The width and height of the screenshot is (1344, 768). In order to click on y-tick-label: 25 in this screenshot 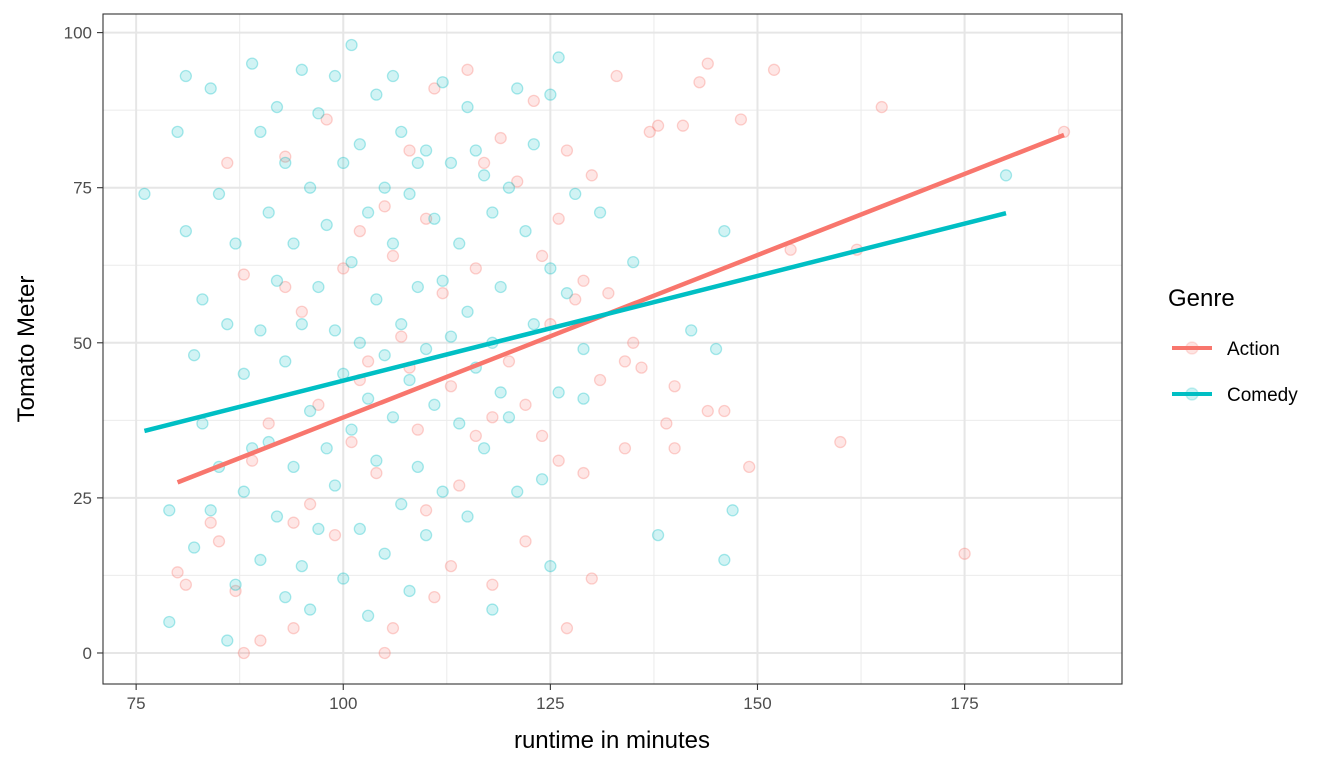, I will do `click(82, 498)`.